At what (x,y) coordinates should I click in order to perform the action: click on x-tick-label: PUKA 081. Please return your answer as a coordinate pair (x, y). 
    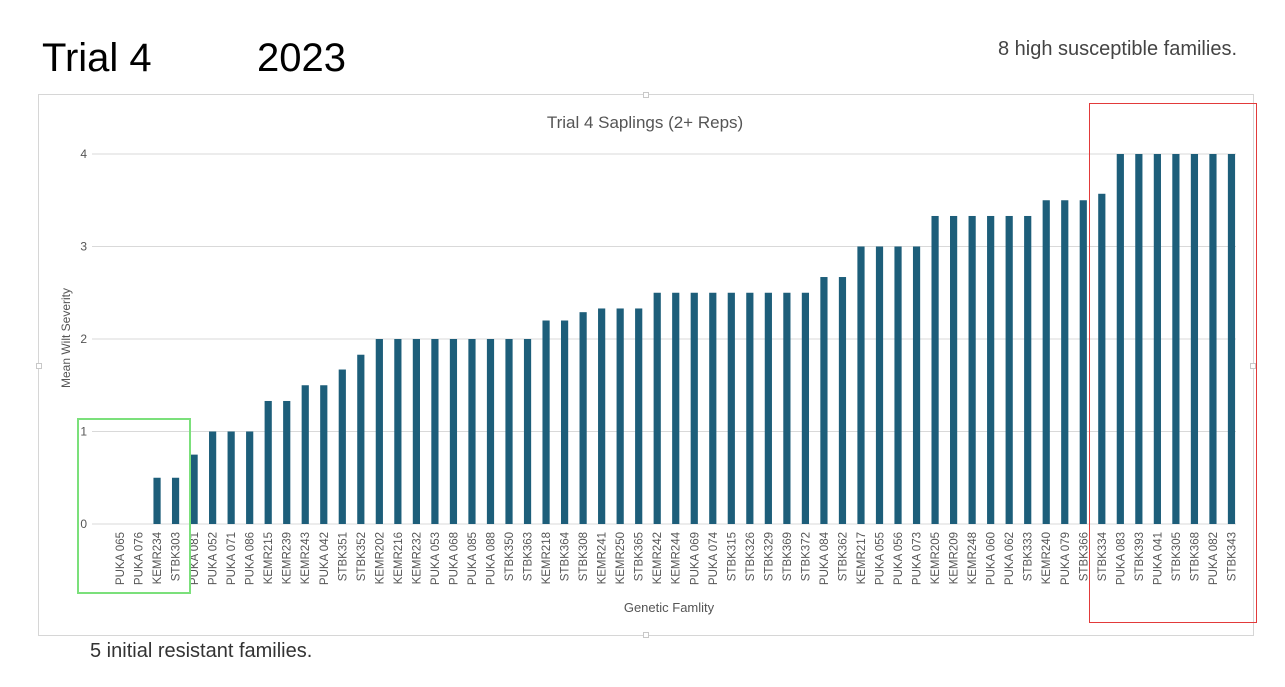
    Looking at the image, I should click on (195, 558).